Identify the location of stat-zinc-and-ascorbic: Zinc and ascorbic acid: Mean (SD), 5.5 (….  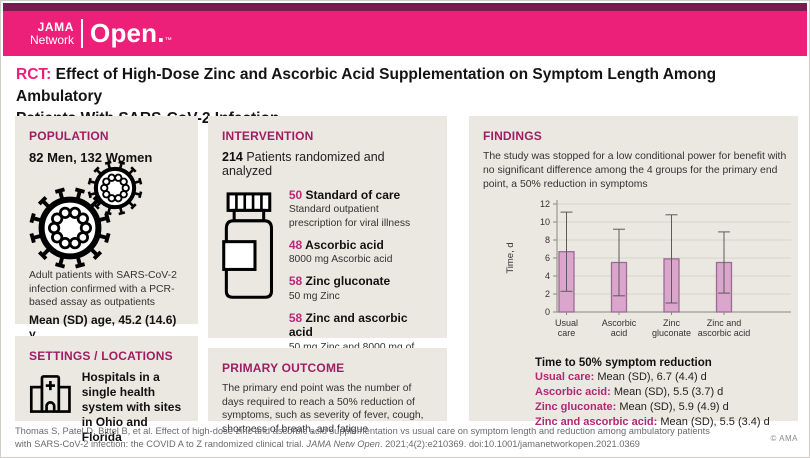
(659, 422).